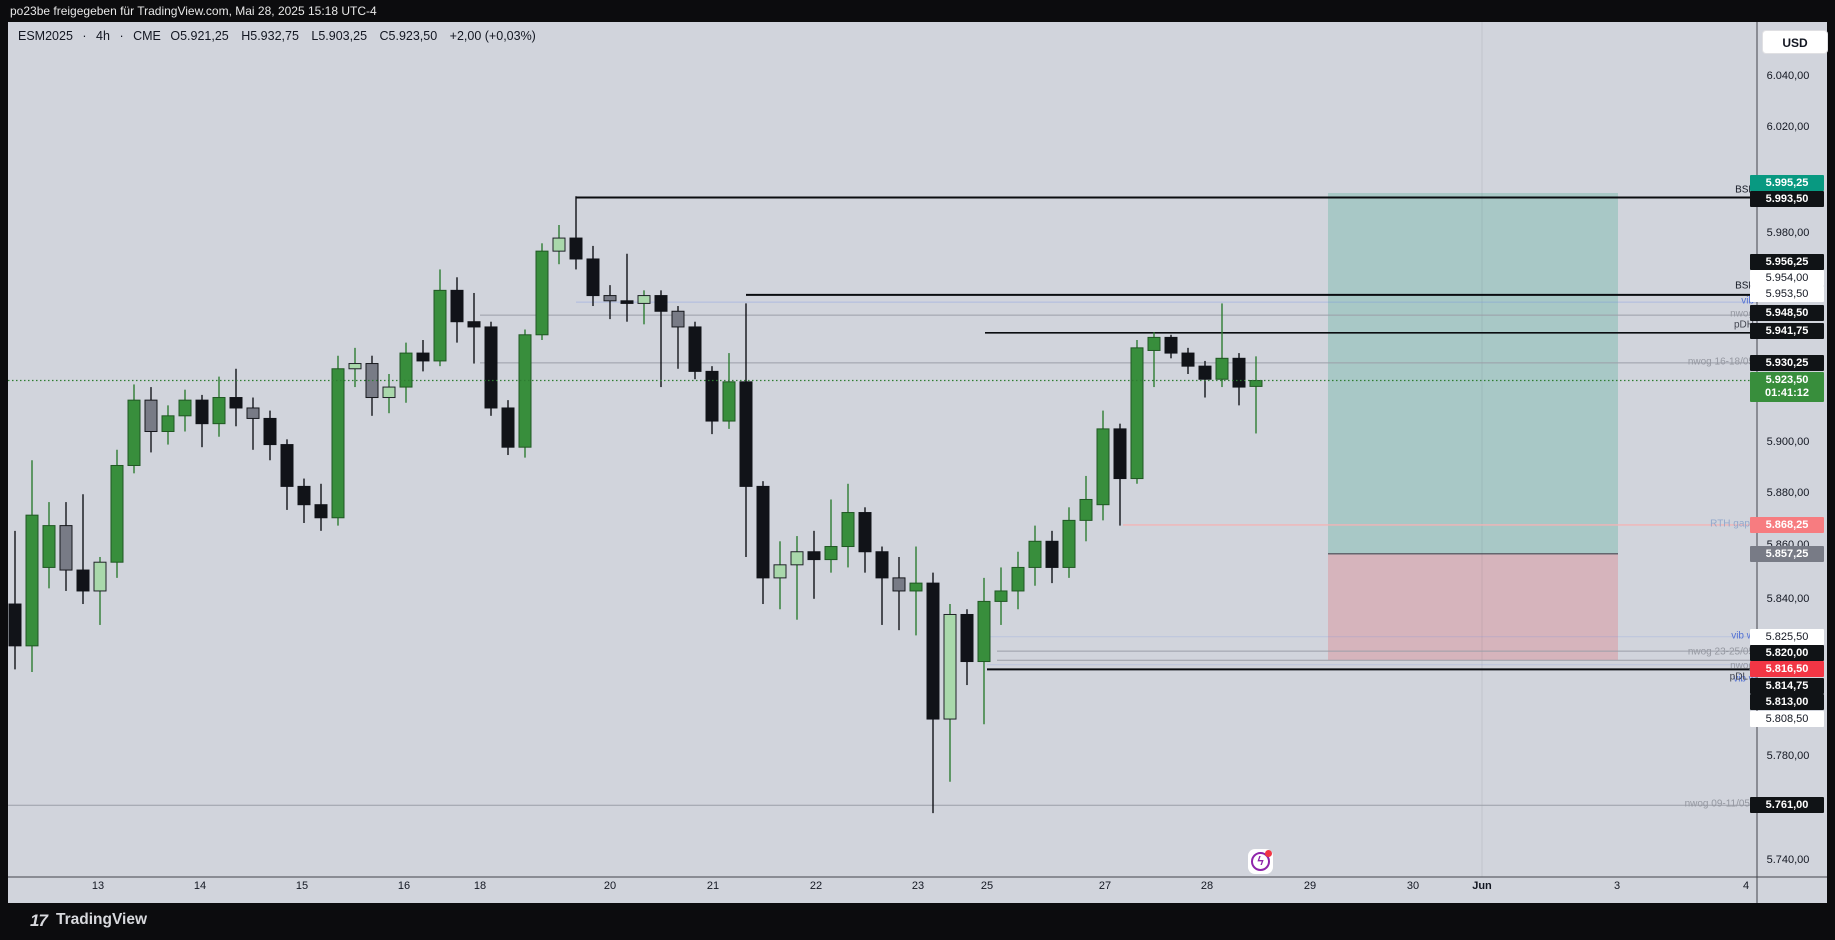  What do you see at coordinates (102, 919) in the screenshot?
I see `tradingview-brand: TradingView` at bounding box center [102, 919].